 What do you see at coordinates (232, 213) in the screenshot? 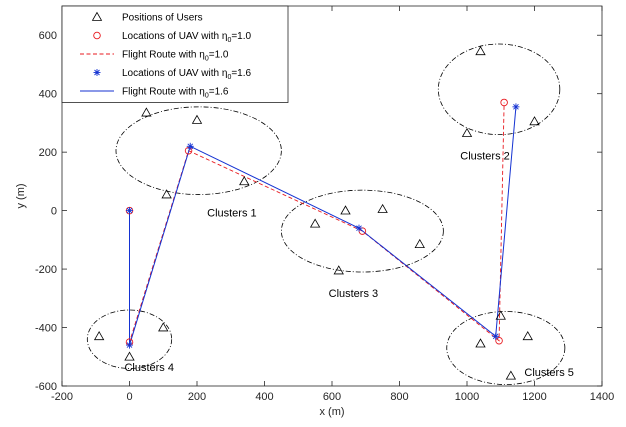
I see `cluster-label: Clusters 1` at bounding box center [232, 213].